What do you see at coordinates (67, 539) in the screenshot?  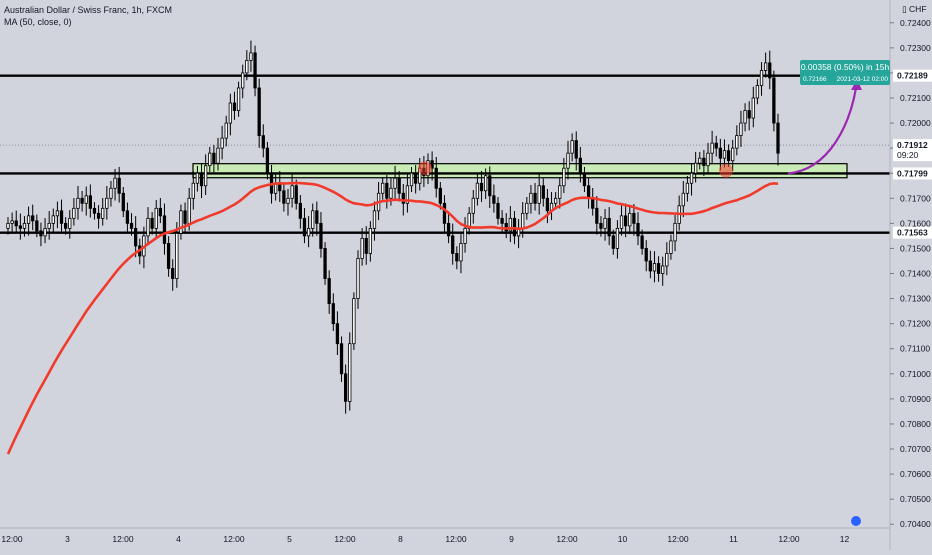 I see `time-tick-label: 3` at bounding box center [67, 539].